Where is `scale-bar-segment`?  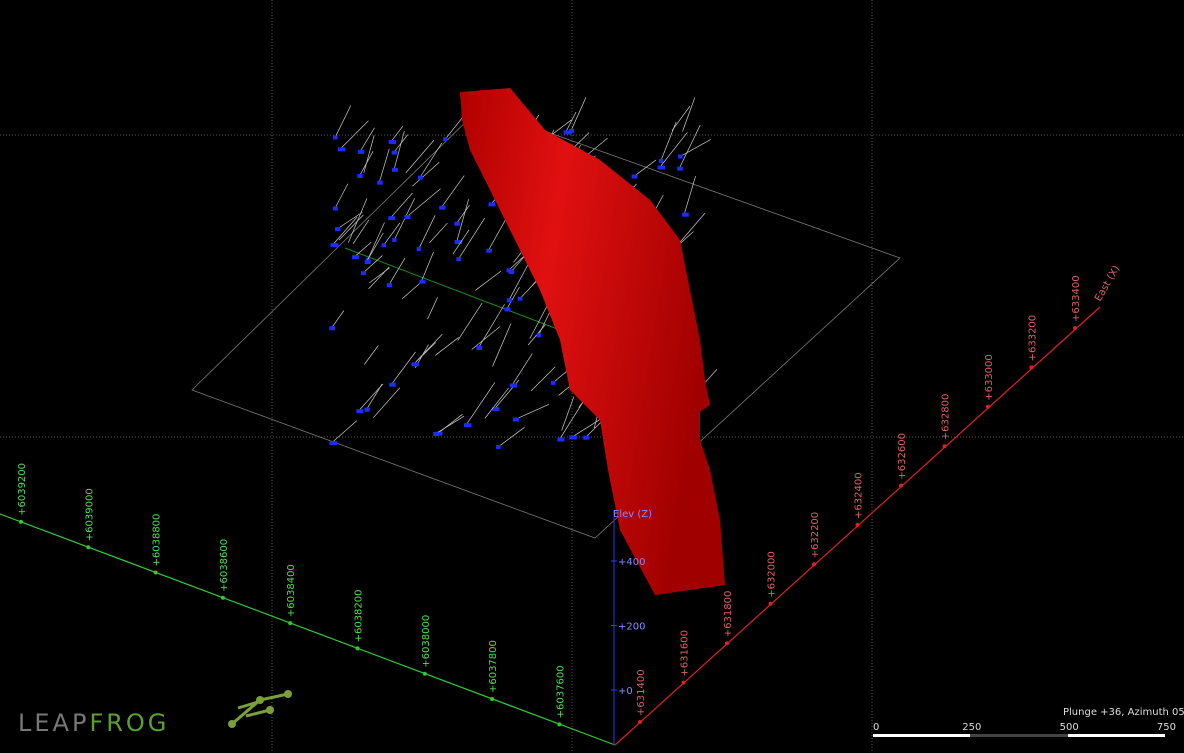 scale-bar-segment is located at coordinates (1116, 735).